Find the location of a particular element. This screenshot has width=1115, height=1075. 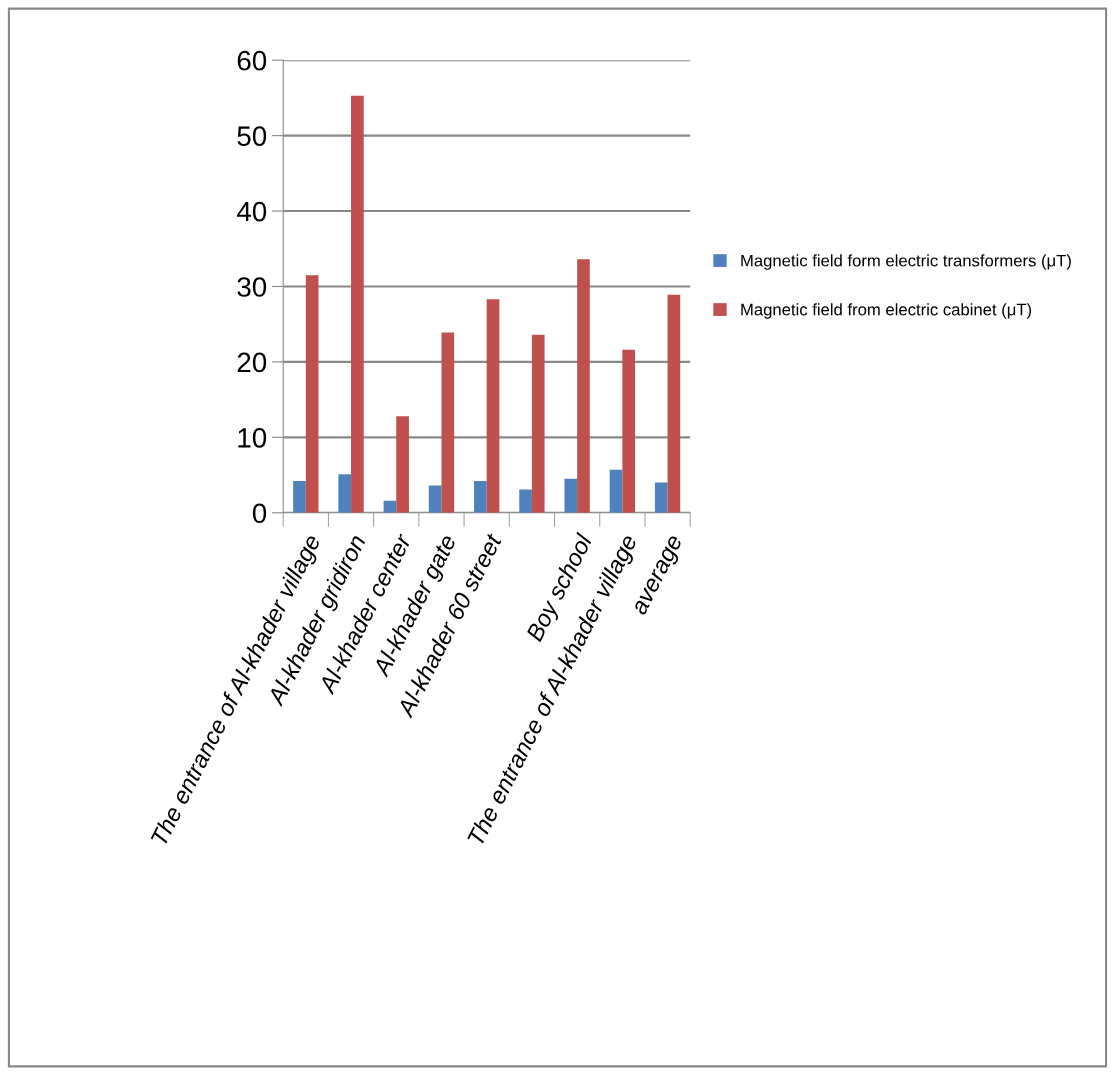

y-tick-label: 30 is located at coordinates (252, 287).